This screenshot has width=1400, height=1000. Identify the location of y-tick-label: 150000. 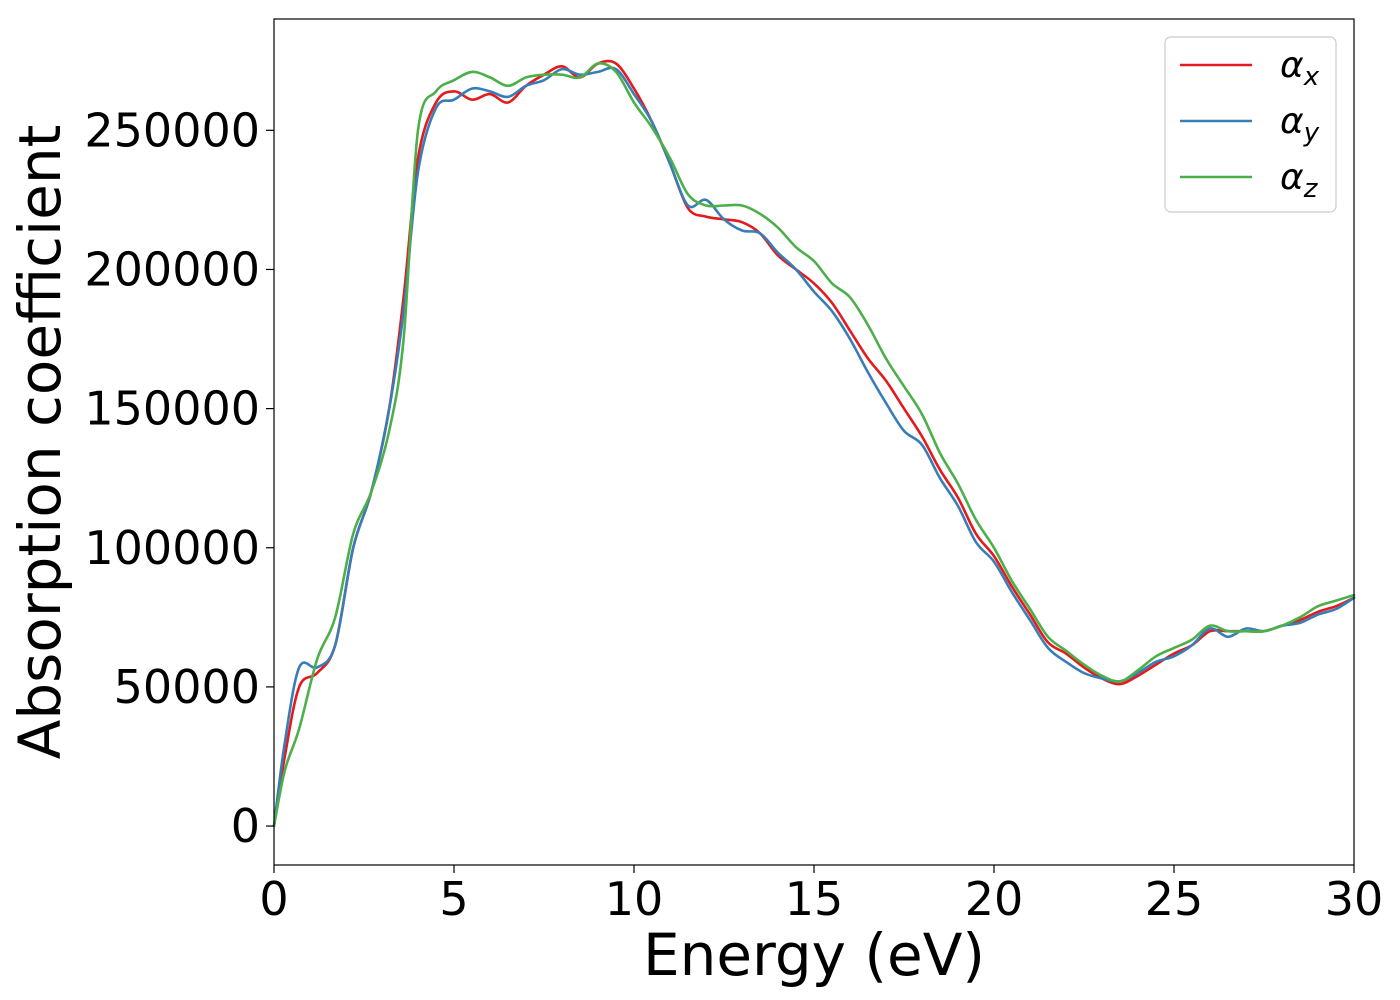
(172, 409).